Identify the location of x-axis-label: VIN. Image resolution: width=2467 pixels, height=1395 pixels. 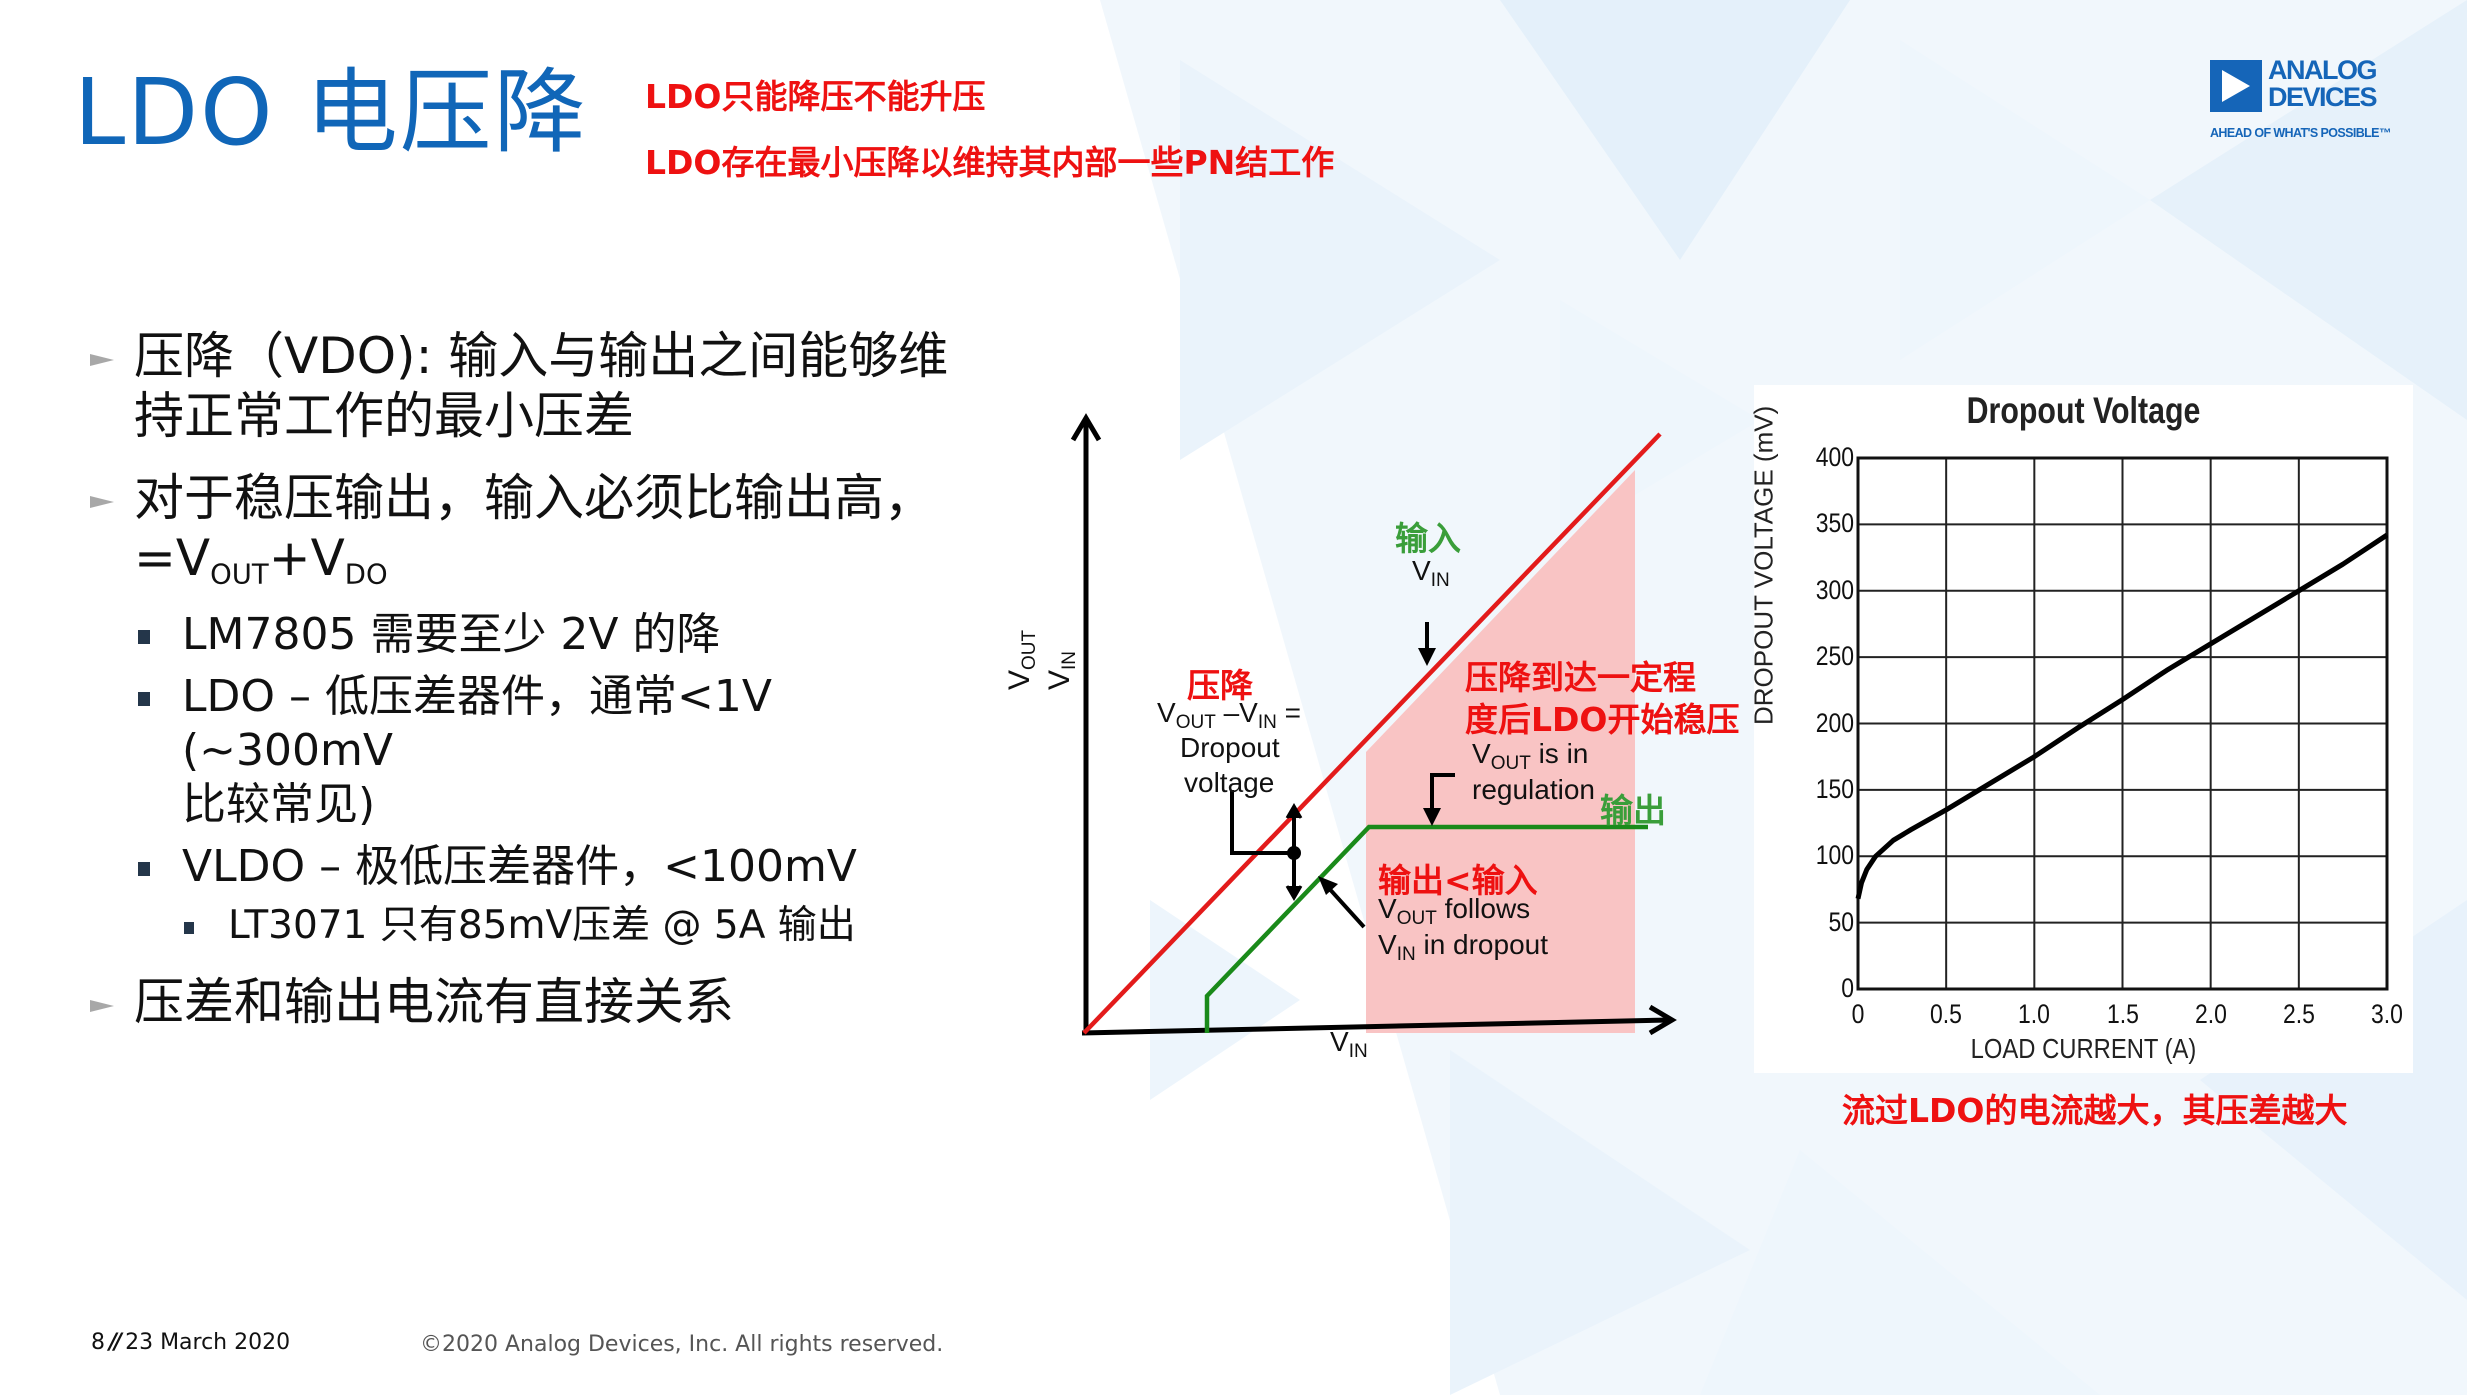
(1349, 1047).